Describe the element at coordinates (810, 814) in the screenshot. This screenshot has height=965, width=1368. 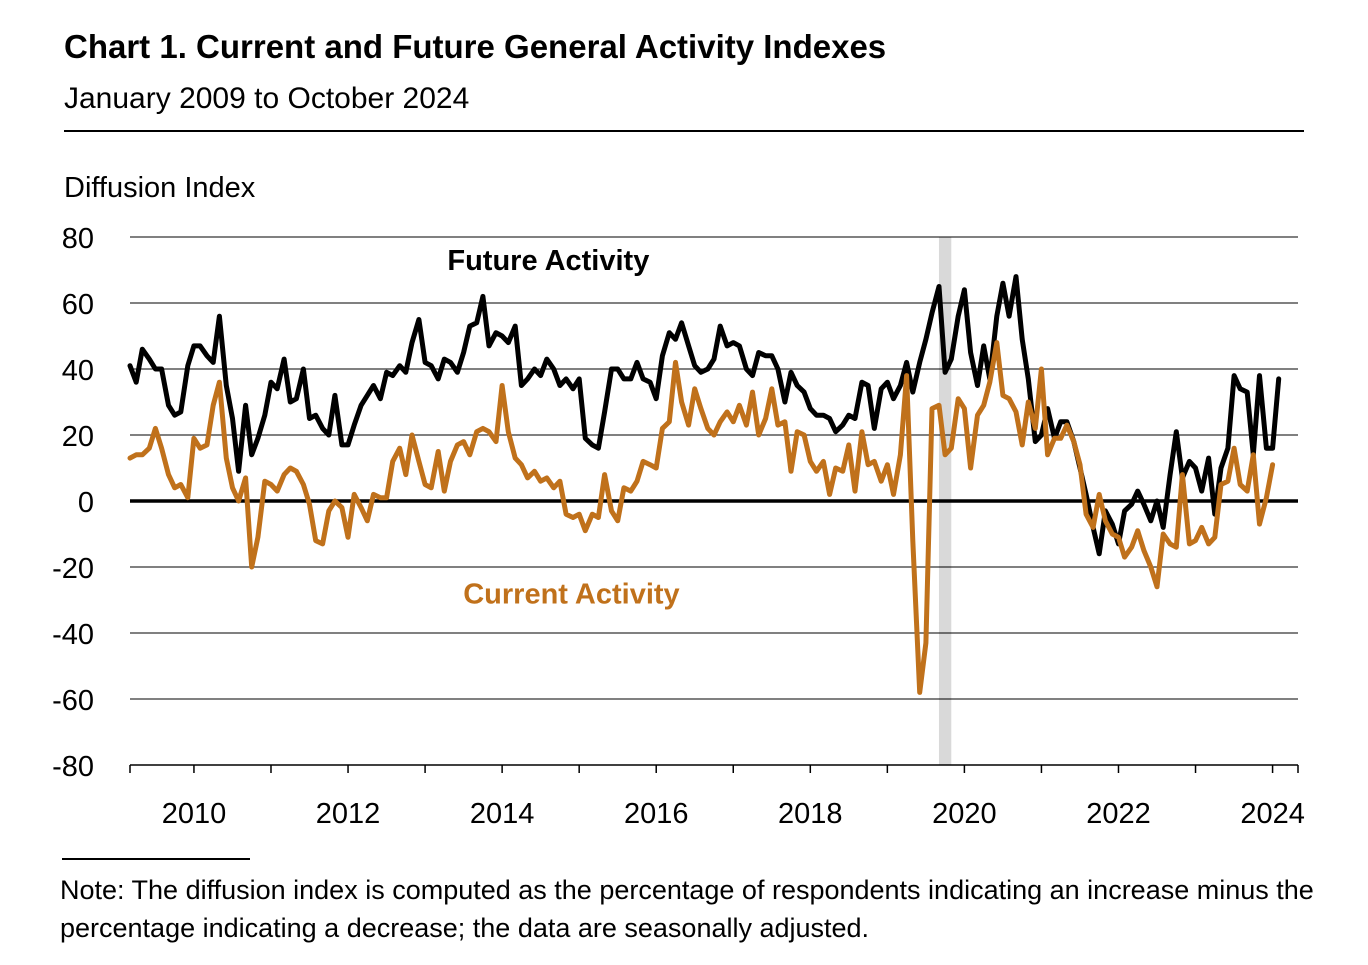
I see `x-tick-label: 2018` at that location.